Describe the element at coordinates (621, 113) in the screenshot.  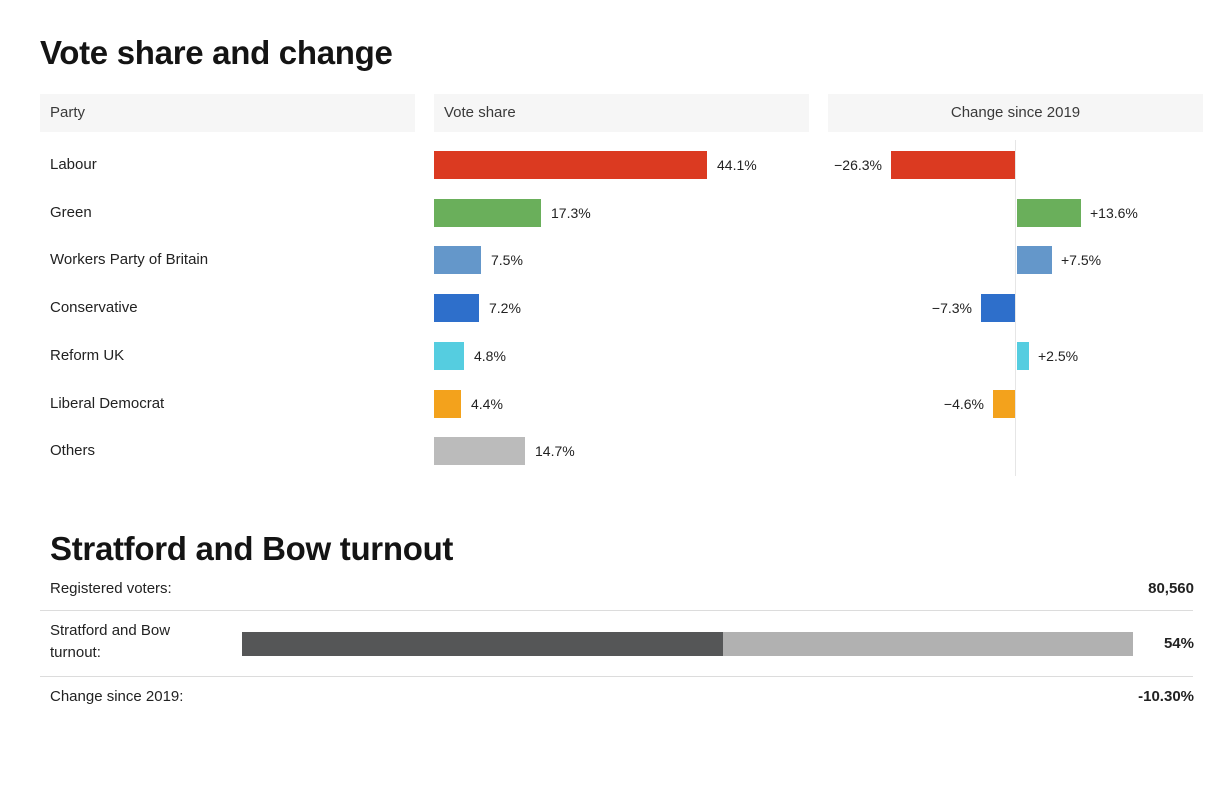
I see `vote-share-column-header: Vote share` at that location.